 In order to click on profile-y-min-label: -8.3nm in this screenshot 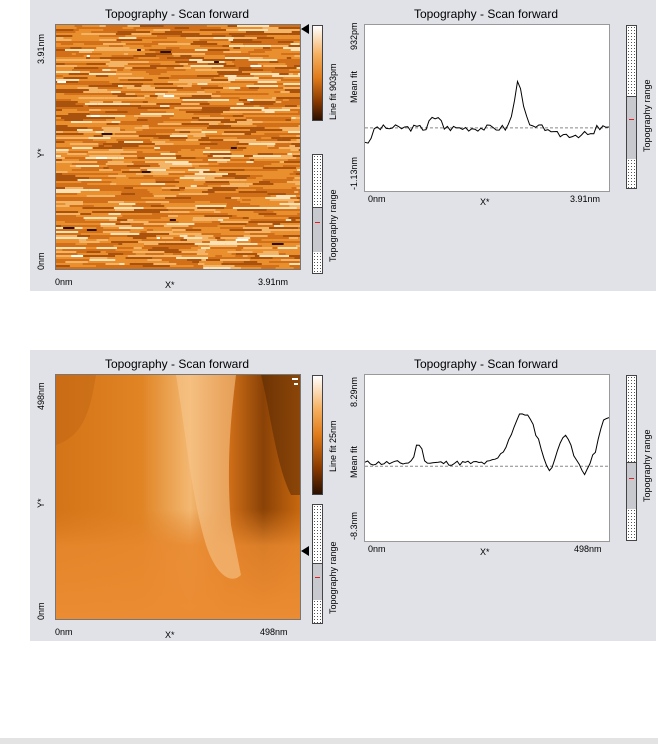, I will do `click(354, 525)`.